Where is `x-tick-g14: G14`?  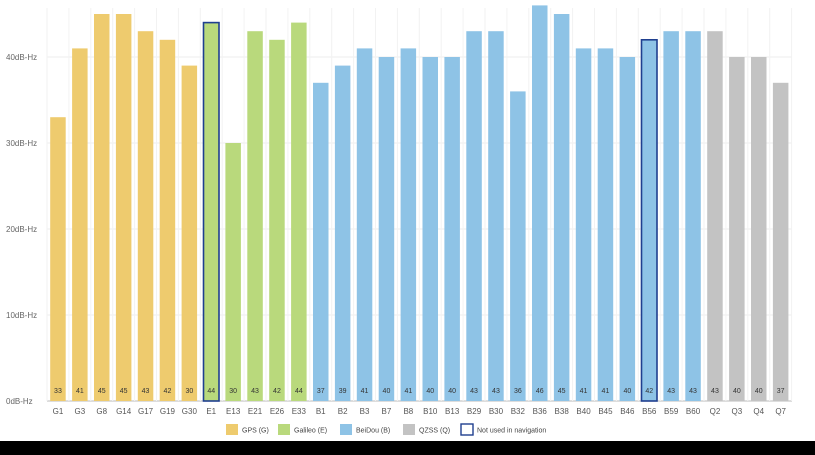 x-tick-g14: G14 is located at coordinates (124, 411).